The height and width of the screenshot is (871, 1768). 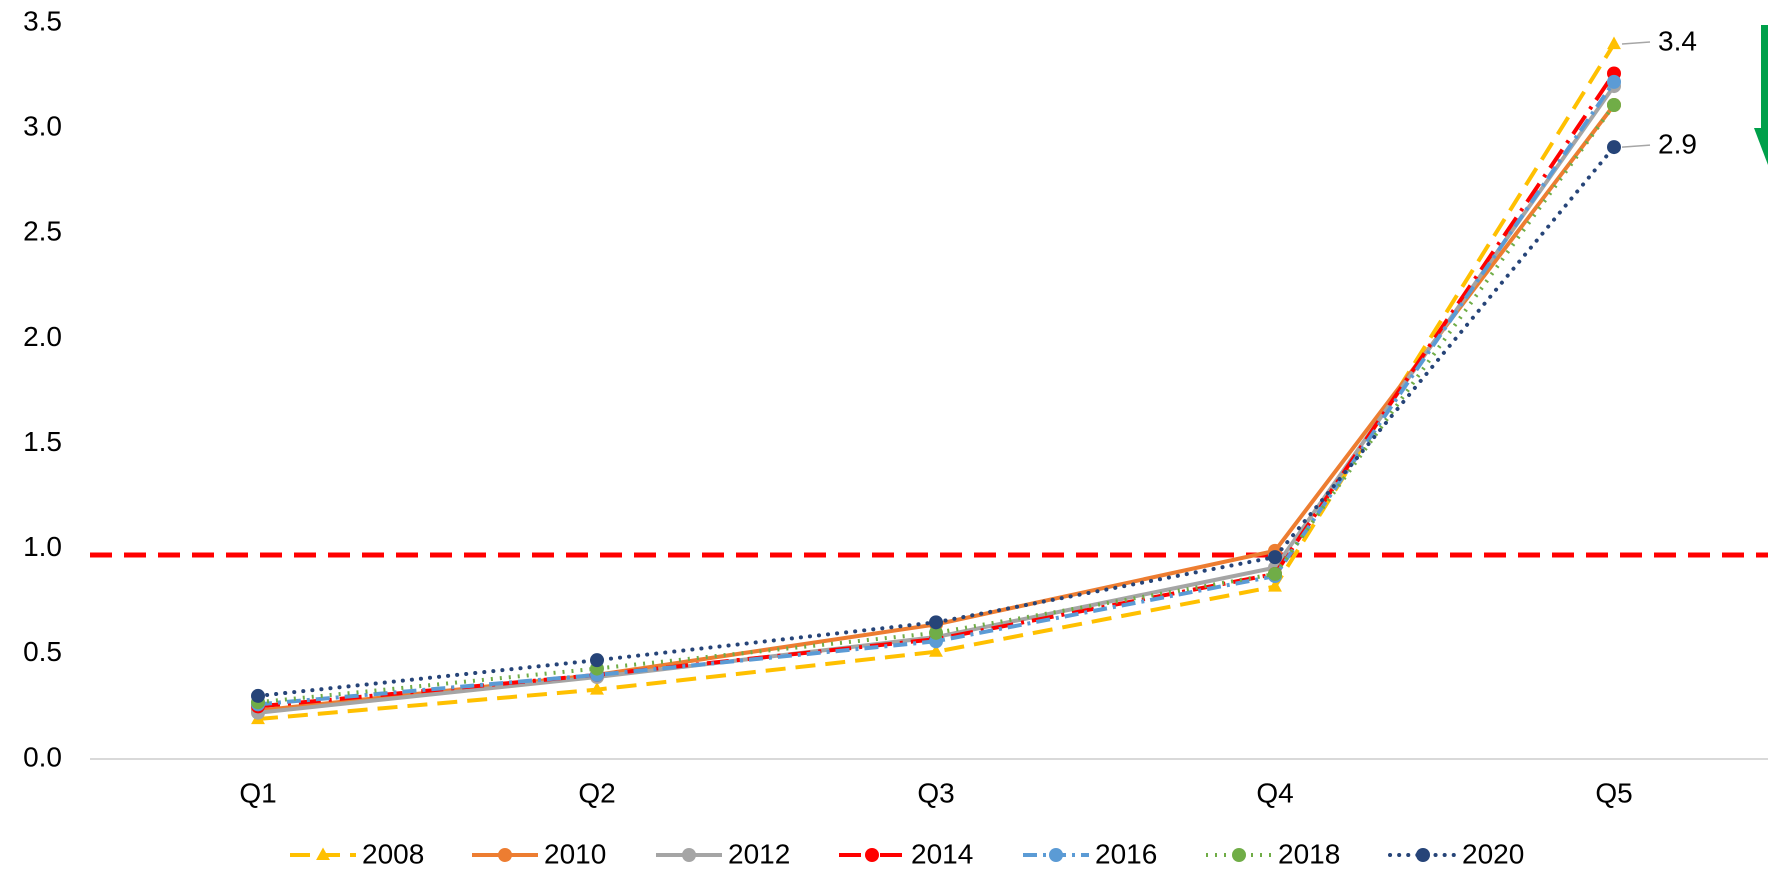 What do you see at coordinates (393, 853) in the screenshot?
I see `legend-label: 2008` at bounding box center [393, 853].